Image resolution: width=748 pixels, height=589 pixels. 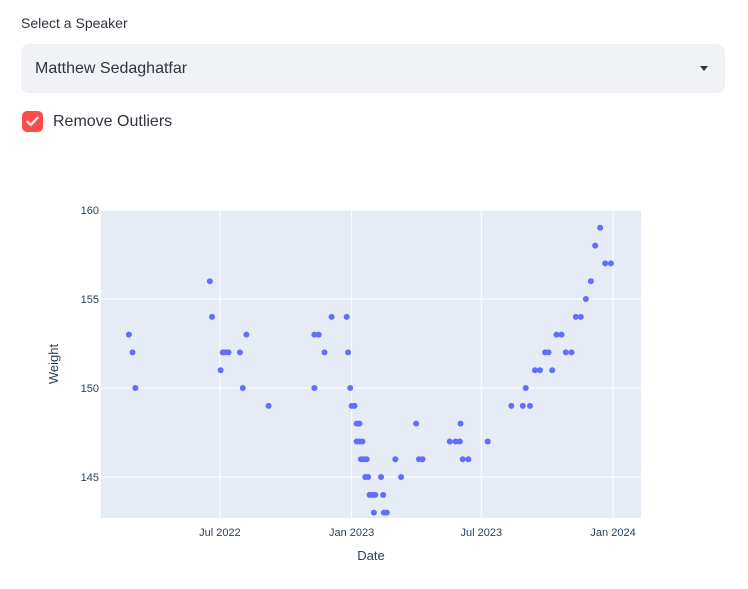 What do you see at coordinates (90, 211) in the screenshot?
I see `y-tick-label: 160` at bounding box center [90, 211].